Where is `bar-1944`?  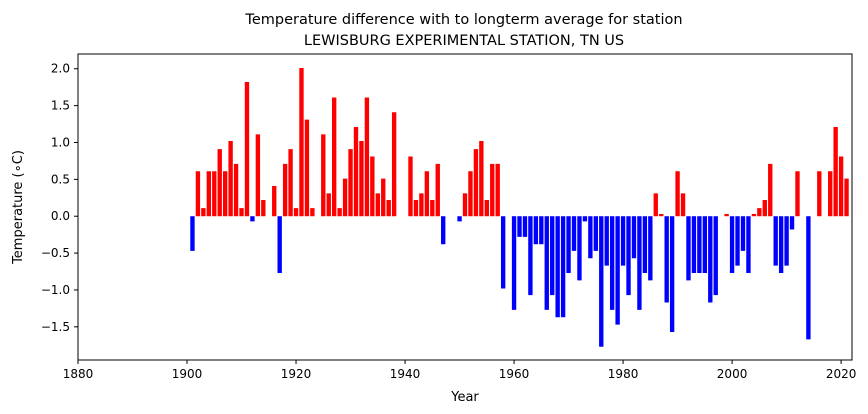
bar-1944 is located at coordinates (427, 194).